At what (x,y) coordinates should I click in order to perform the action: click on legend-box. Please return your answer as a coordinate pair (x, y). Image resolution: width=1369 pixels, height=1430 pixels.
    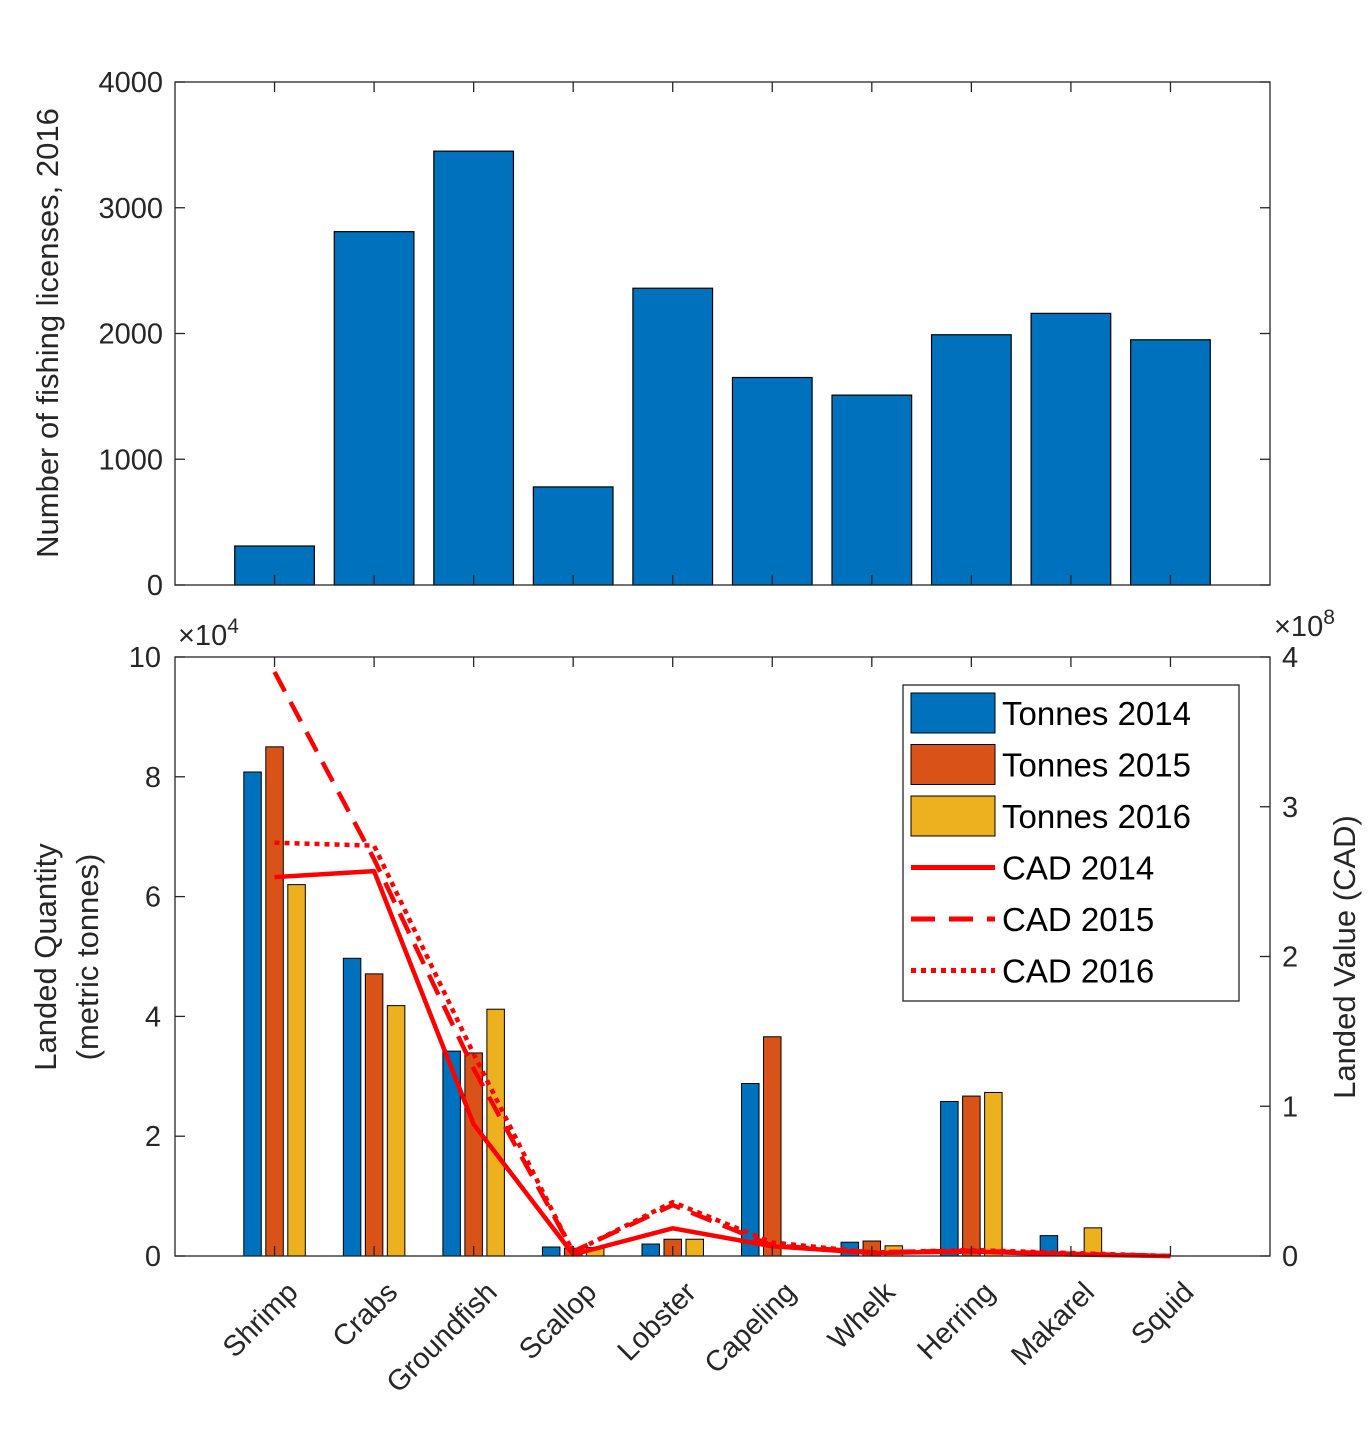
    Looking at the image, I should click on (1071, 843).